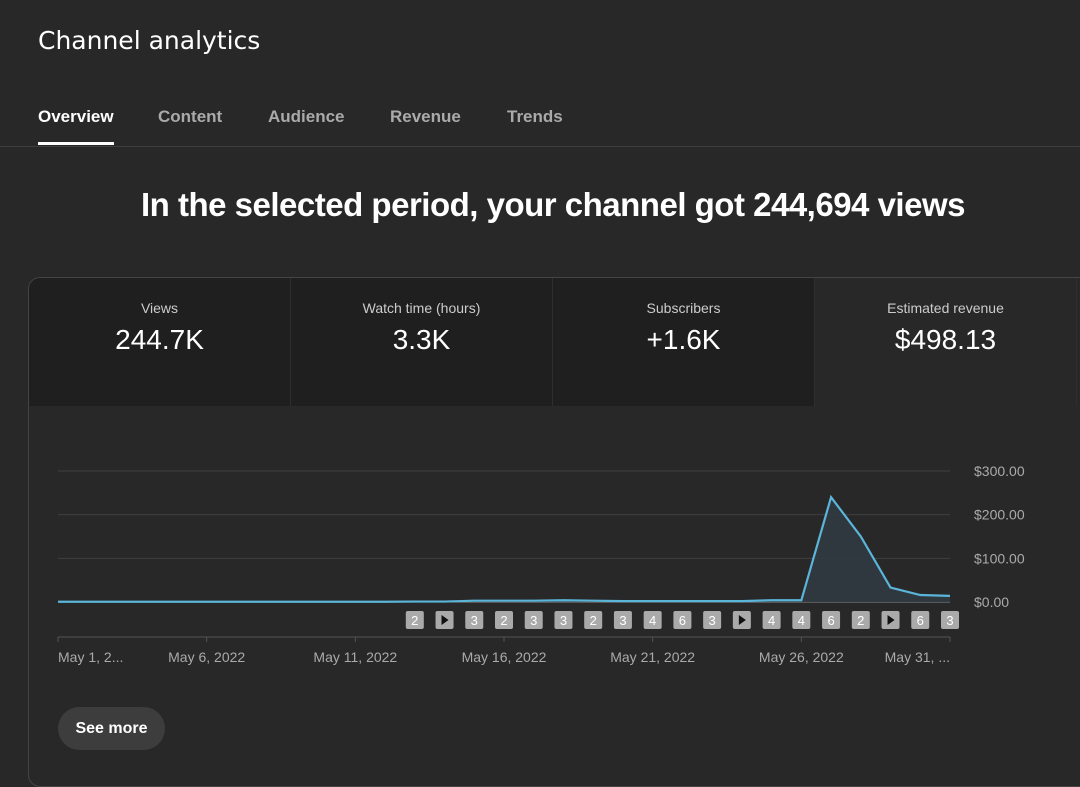 The image size is (1080, 787). What do you see at coordinates (206, 657) in the screenshot?
I see `x-tick-label: May 6, 2022` at bounding box center [206, 657].